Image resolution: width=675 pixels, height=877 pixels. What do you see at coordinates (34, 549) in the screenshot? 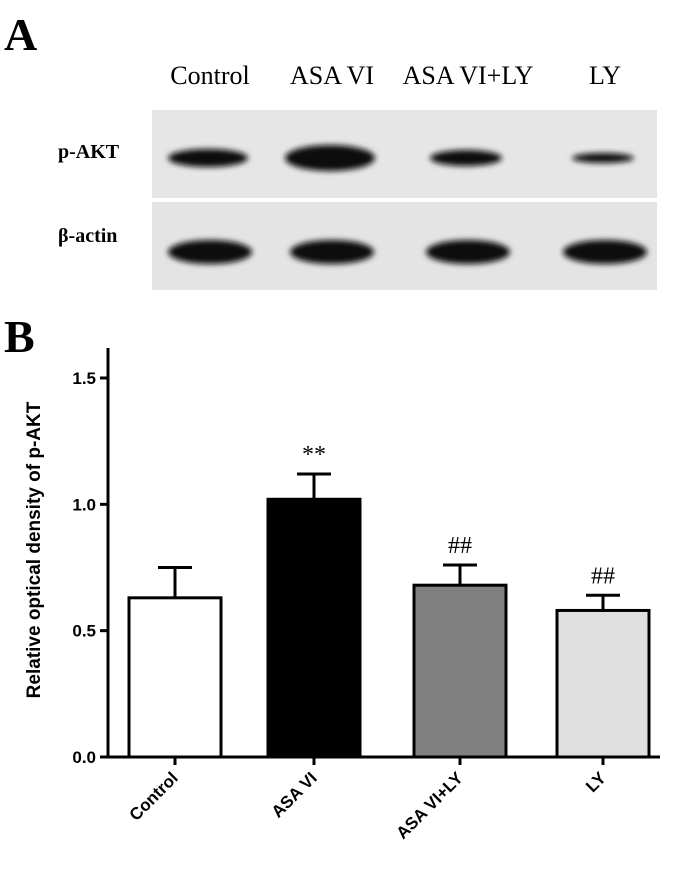
I see `y-axis-label: Relative optical density of p-AKT` at bounding box center [34, 549].